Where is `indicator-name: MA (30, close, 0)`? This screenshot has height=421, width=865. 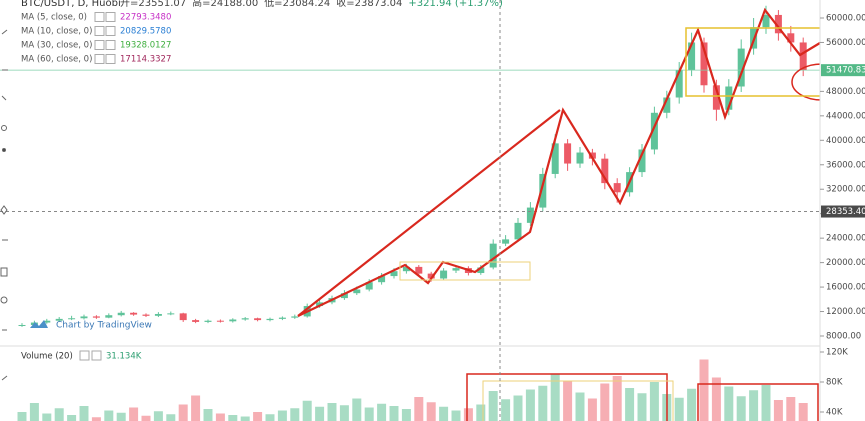
indicator-name: MA (30, close, 0) is located at coordinates (56, 46).